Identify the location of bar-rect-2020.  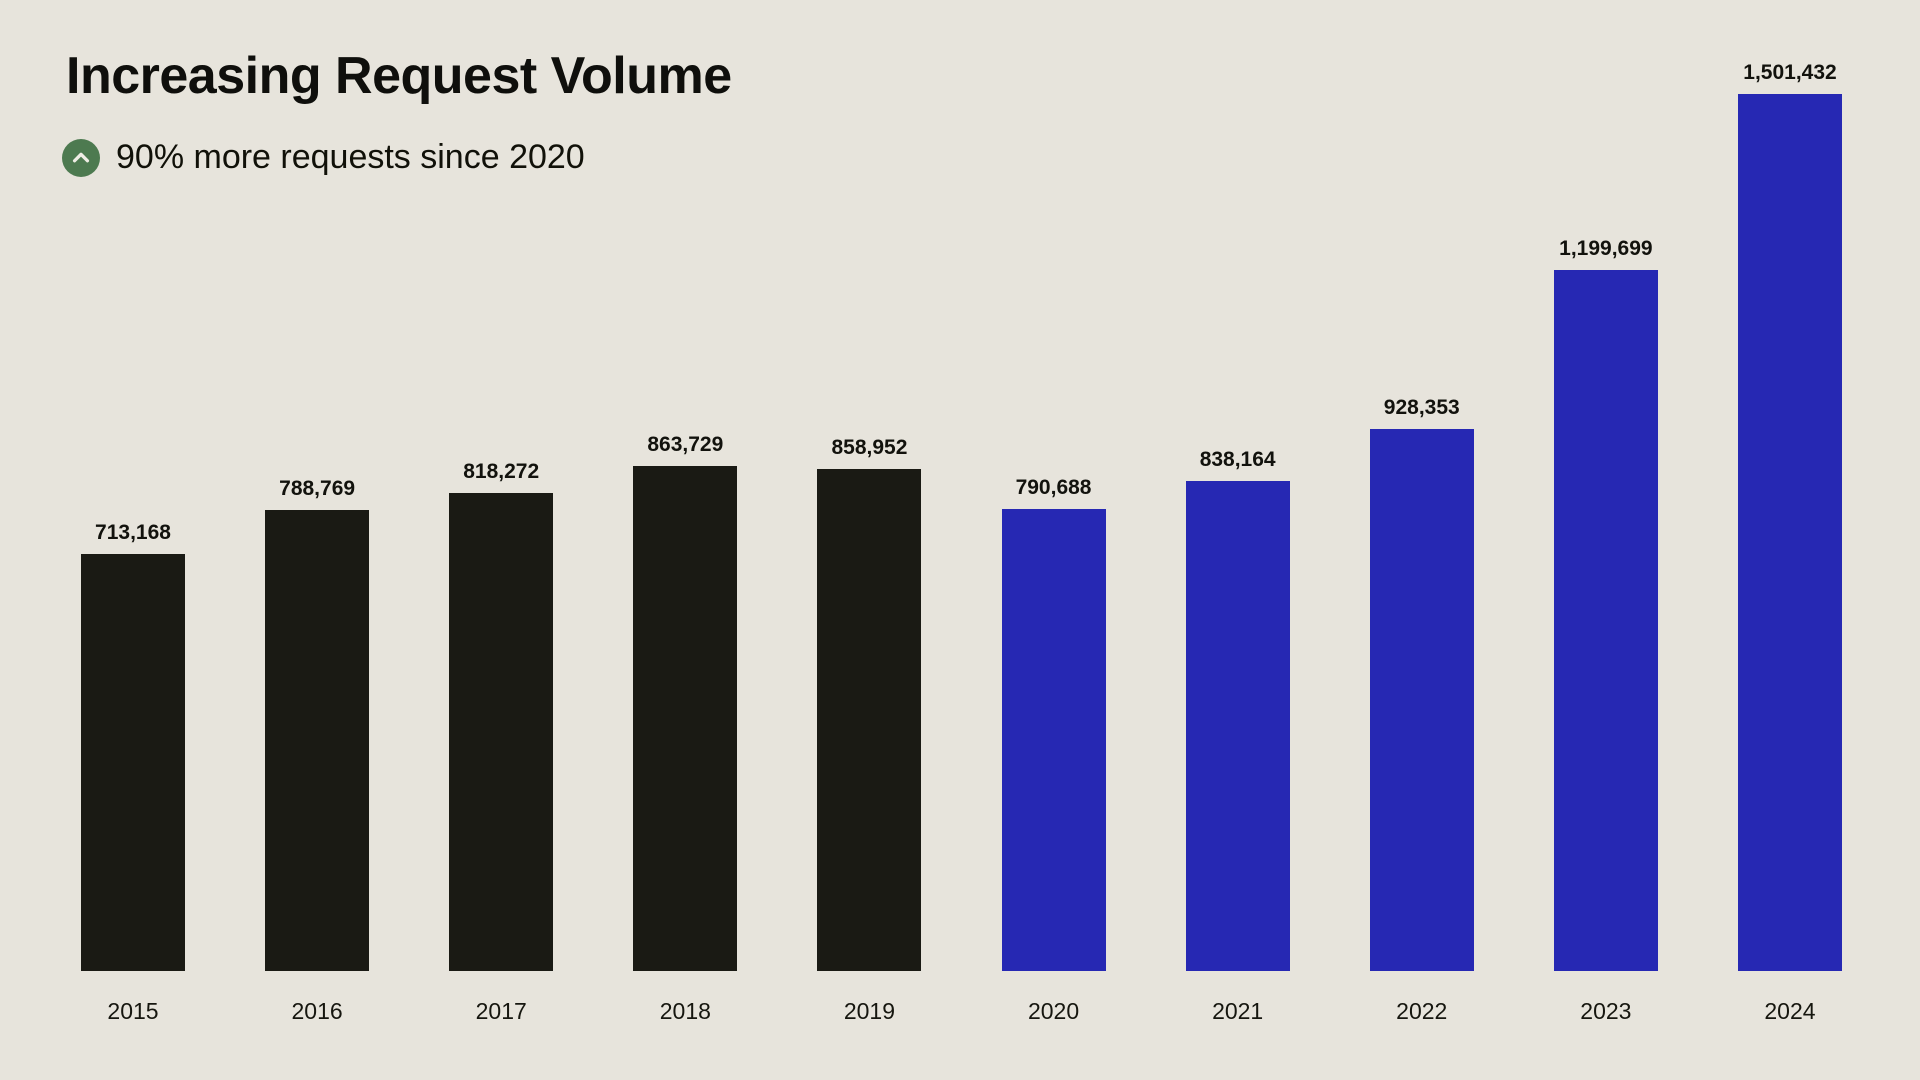
(1053, 740).